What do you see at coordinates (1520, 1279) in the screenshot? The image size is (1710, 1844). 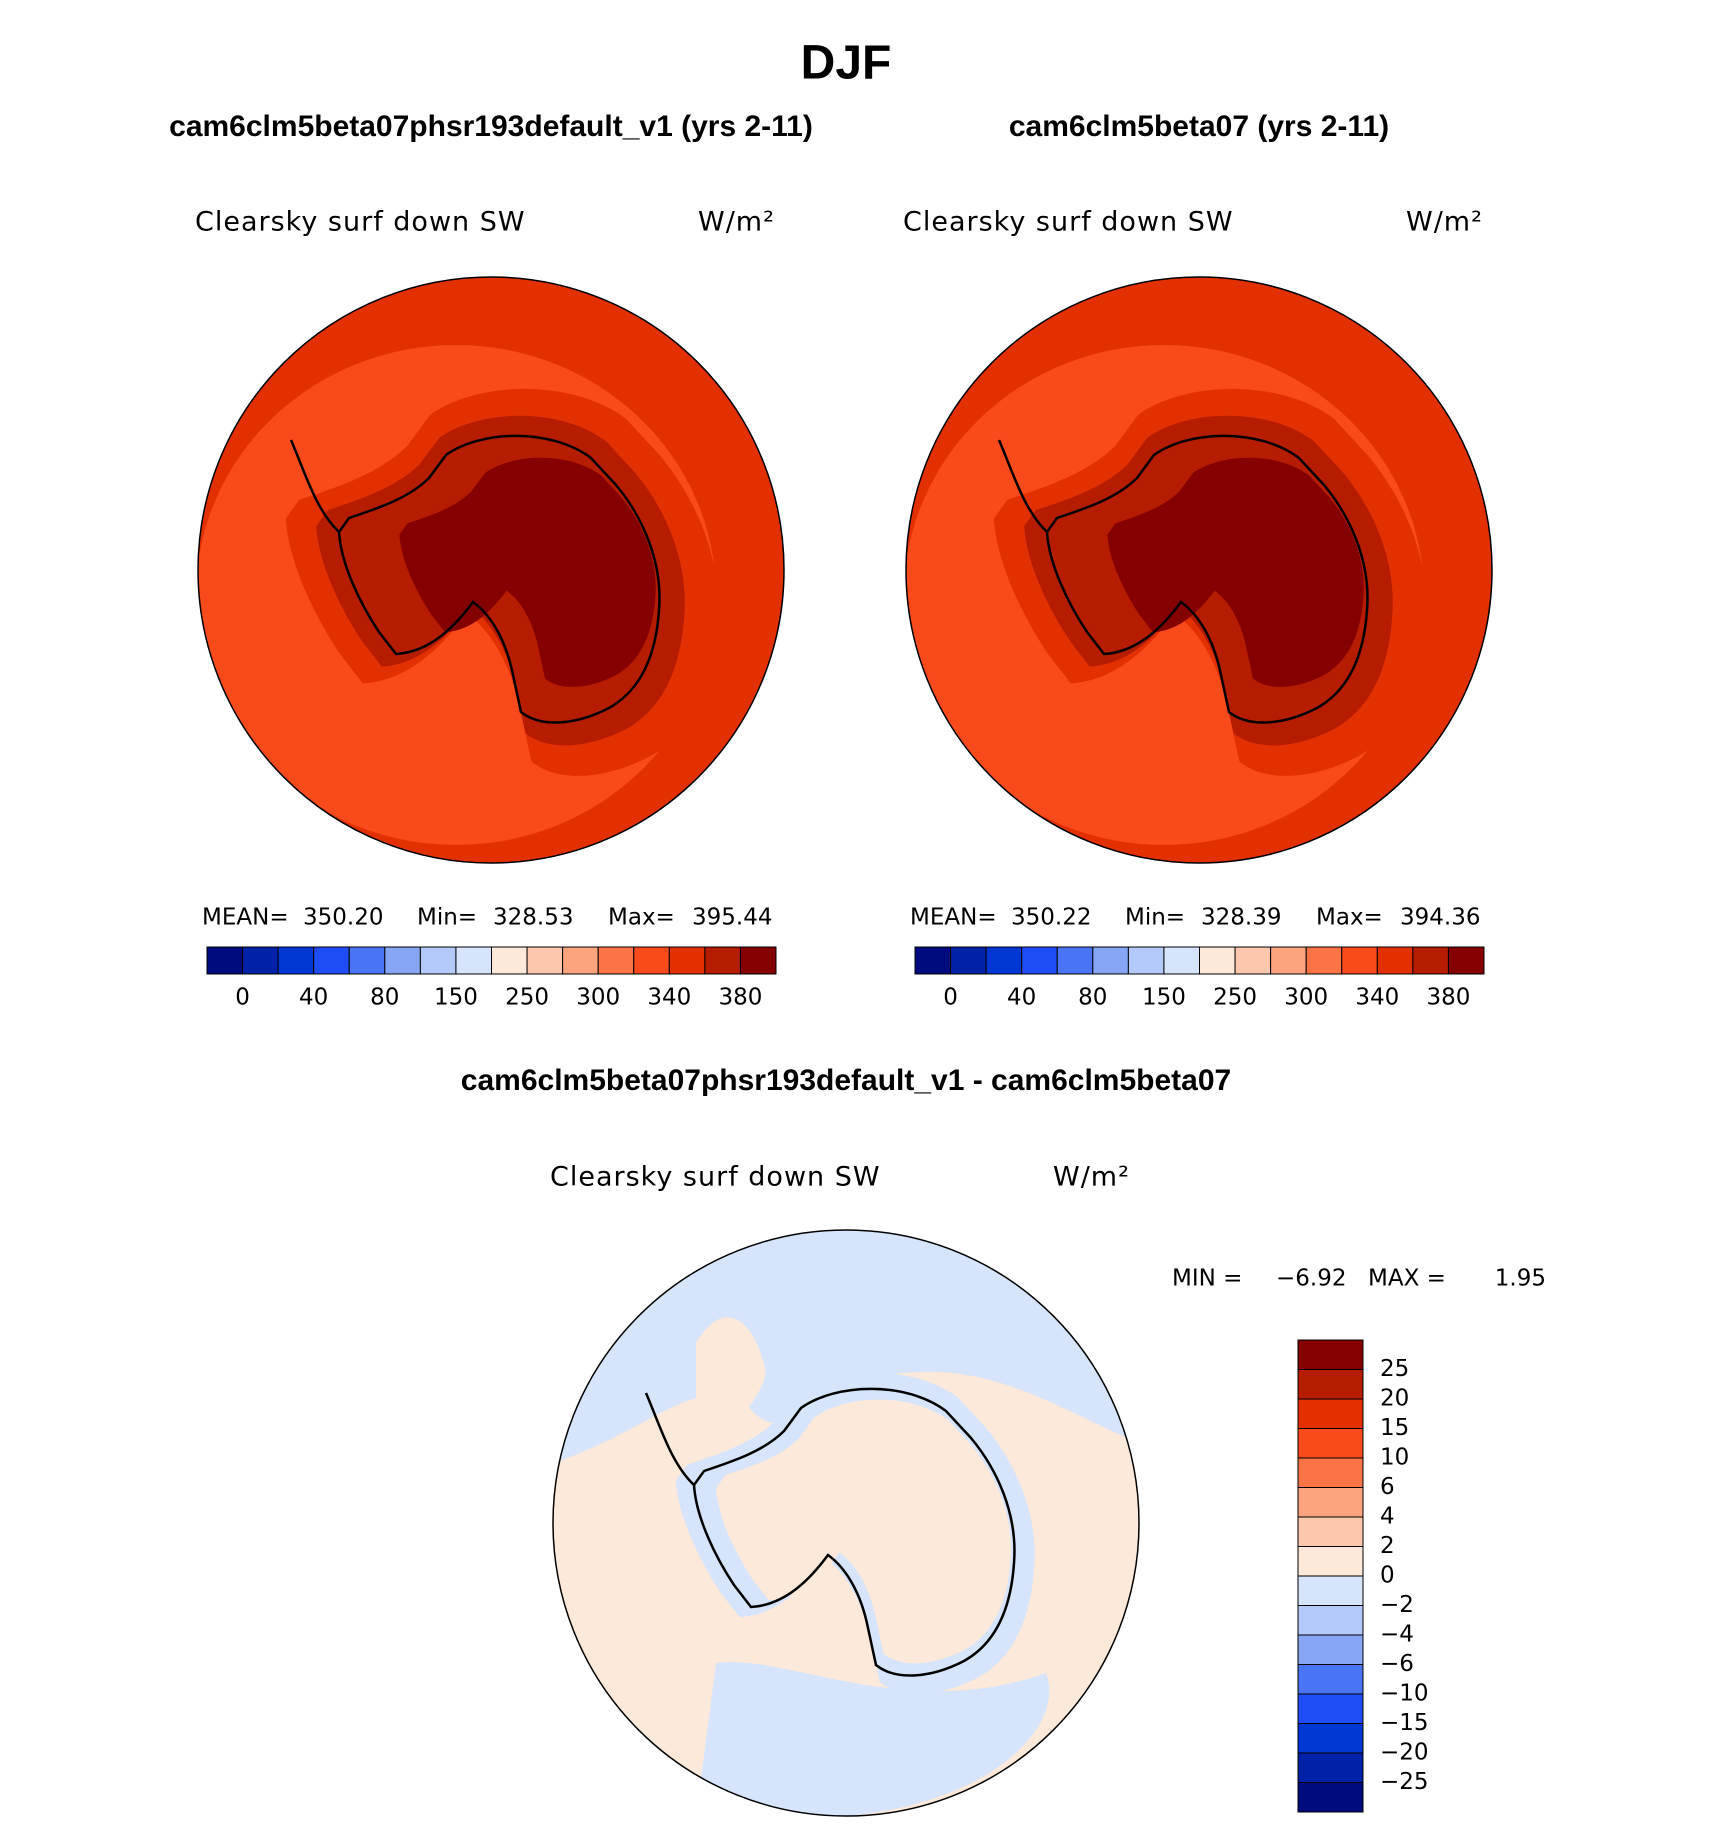 I see `stat-value: 1.95` at bounding box center [1520, 1279].